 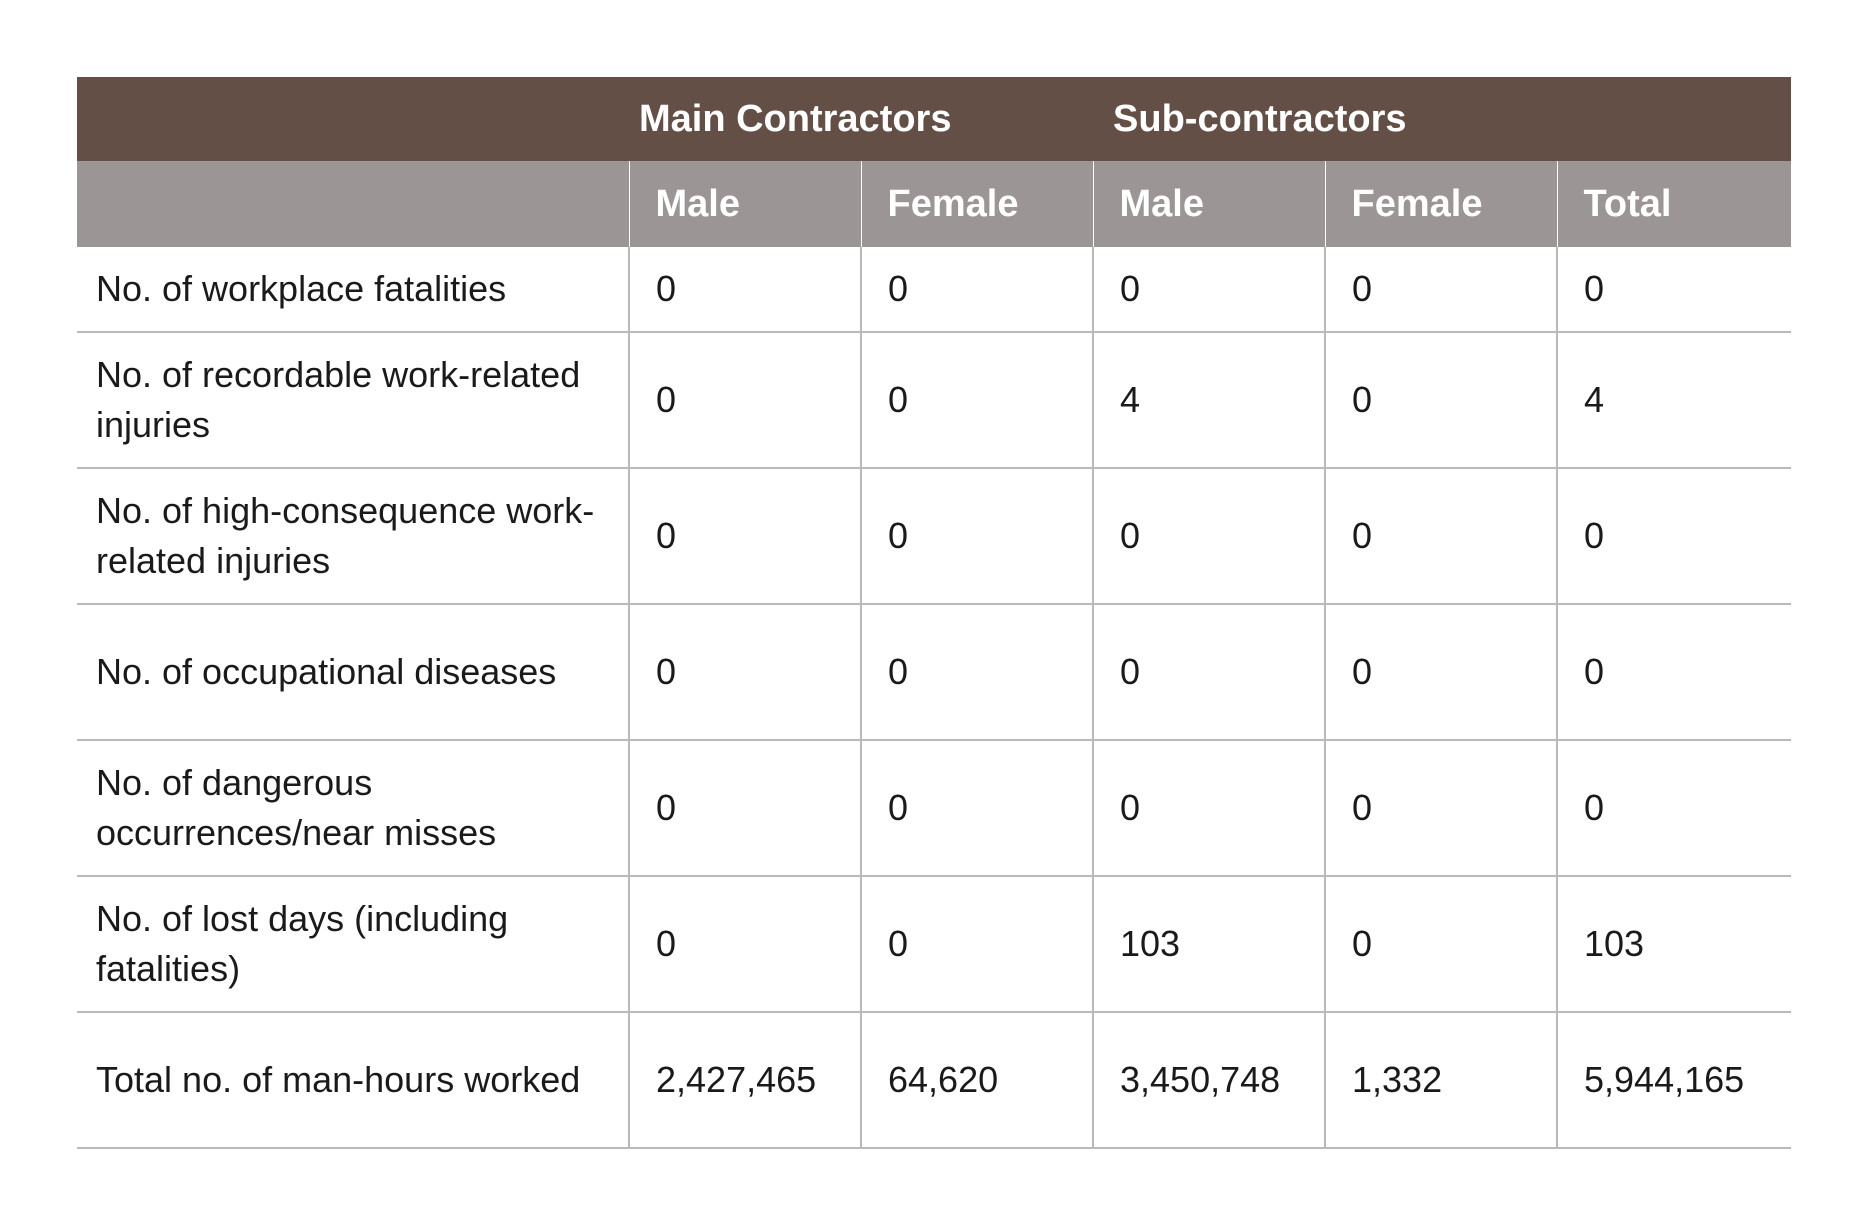 I want to click on cell-sub-female: 1,332, so click(x=1441, y=1080).